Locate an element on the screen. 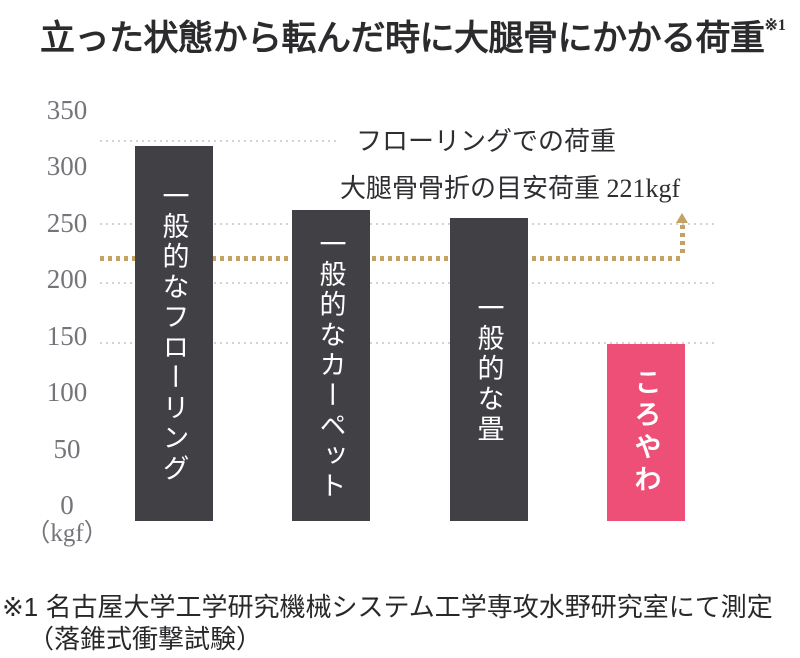  y-axis-tick-label: 250 is located at coordinates (67, 222).